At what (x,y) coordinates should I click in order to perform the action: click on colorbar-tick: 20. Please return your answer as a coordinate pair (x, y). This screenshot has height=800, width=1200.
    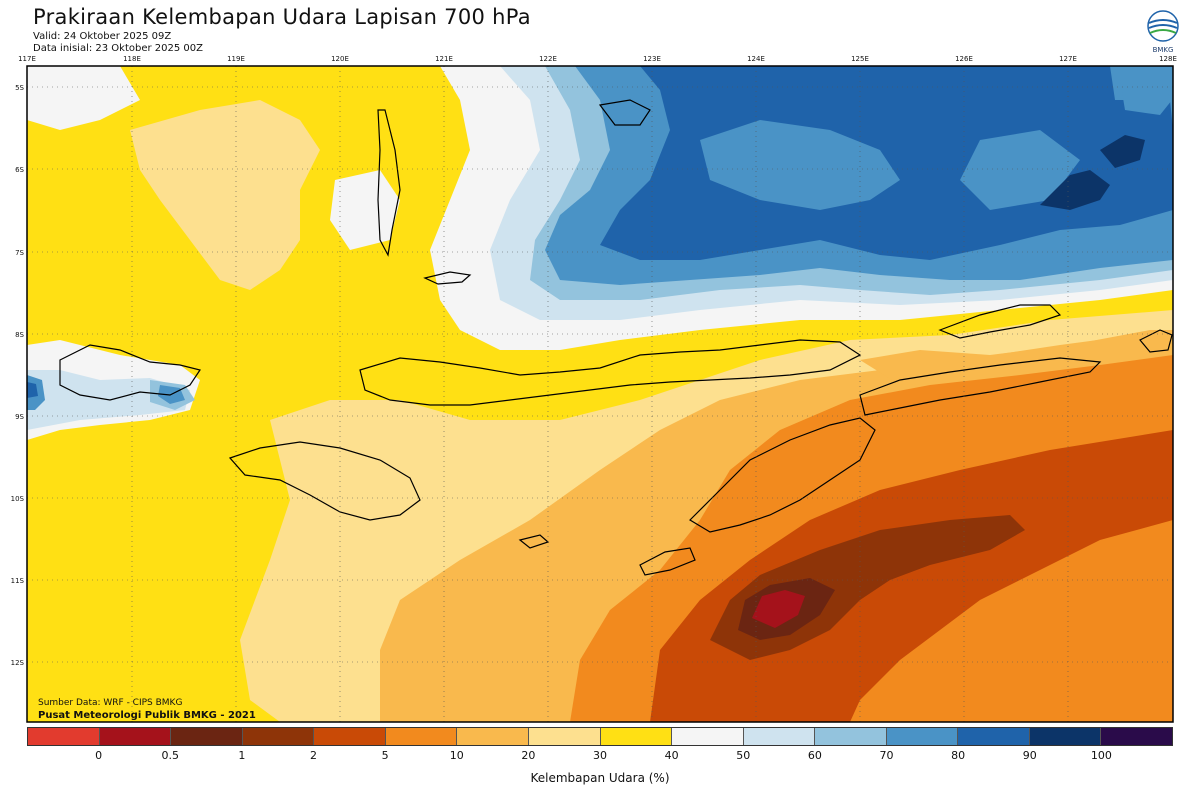
    Looking at the image, I should click on (528, 755).